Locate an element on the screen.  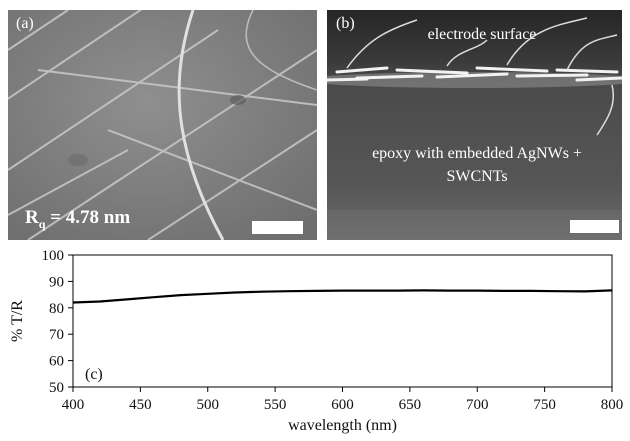
x-tick-label: 700 is located at coordinates (477, 405).